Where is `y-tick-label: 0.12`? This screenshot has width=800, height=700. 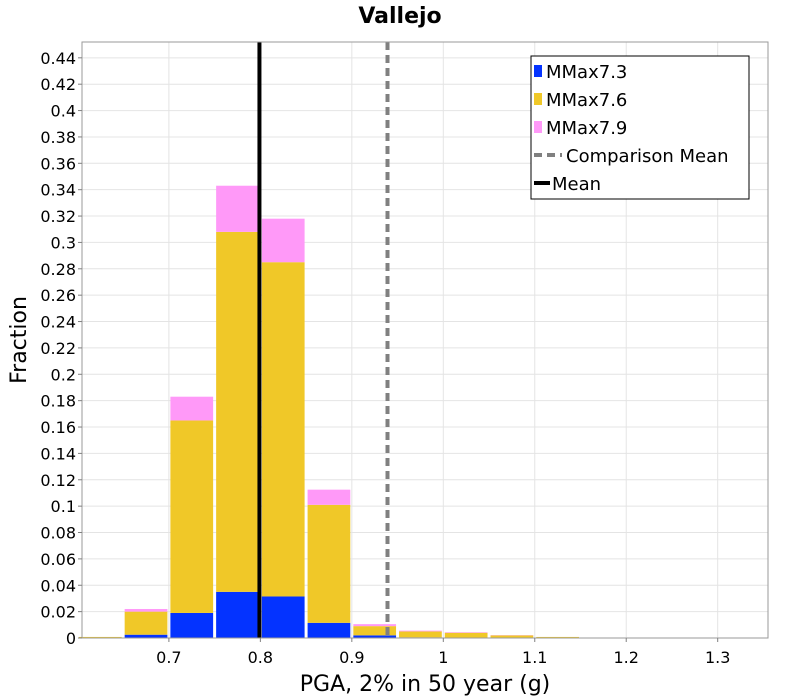
y-tick-label: 0.12 is located at coordinates (58, 480).